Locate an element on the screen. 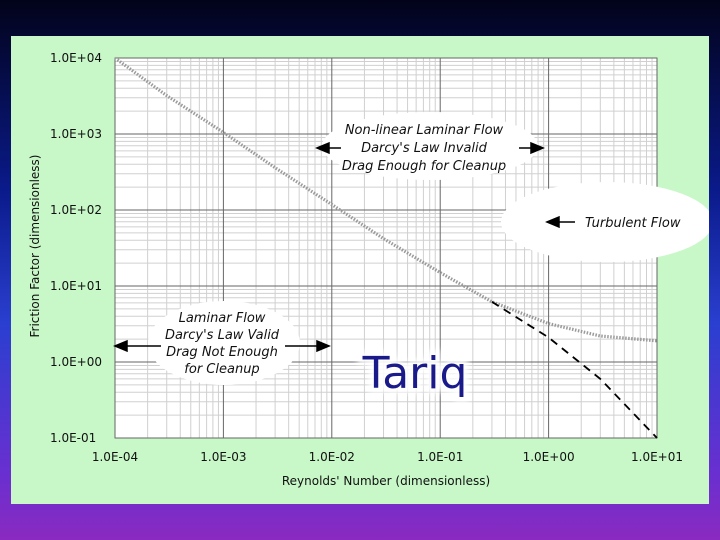  watermark-text: Tariq is located at coordinates (415, 373).